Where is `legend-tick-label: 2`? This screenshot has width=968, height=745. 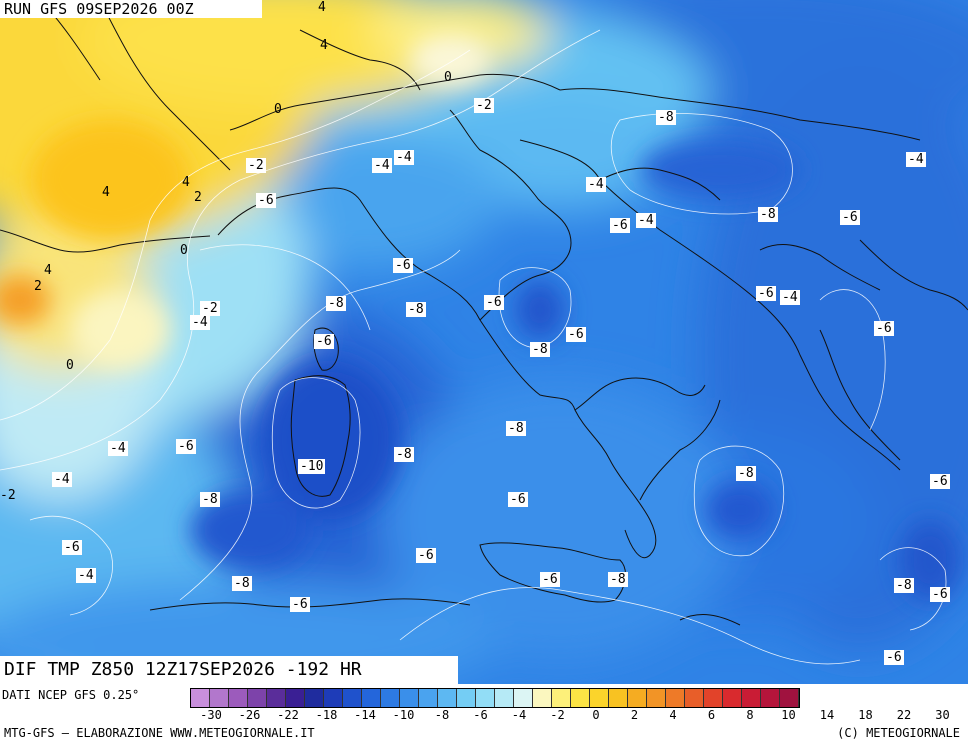
legend-tick-label: 2 is located at coordinates (634, 715).